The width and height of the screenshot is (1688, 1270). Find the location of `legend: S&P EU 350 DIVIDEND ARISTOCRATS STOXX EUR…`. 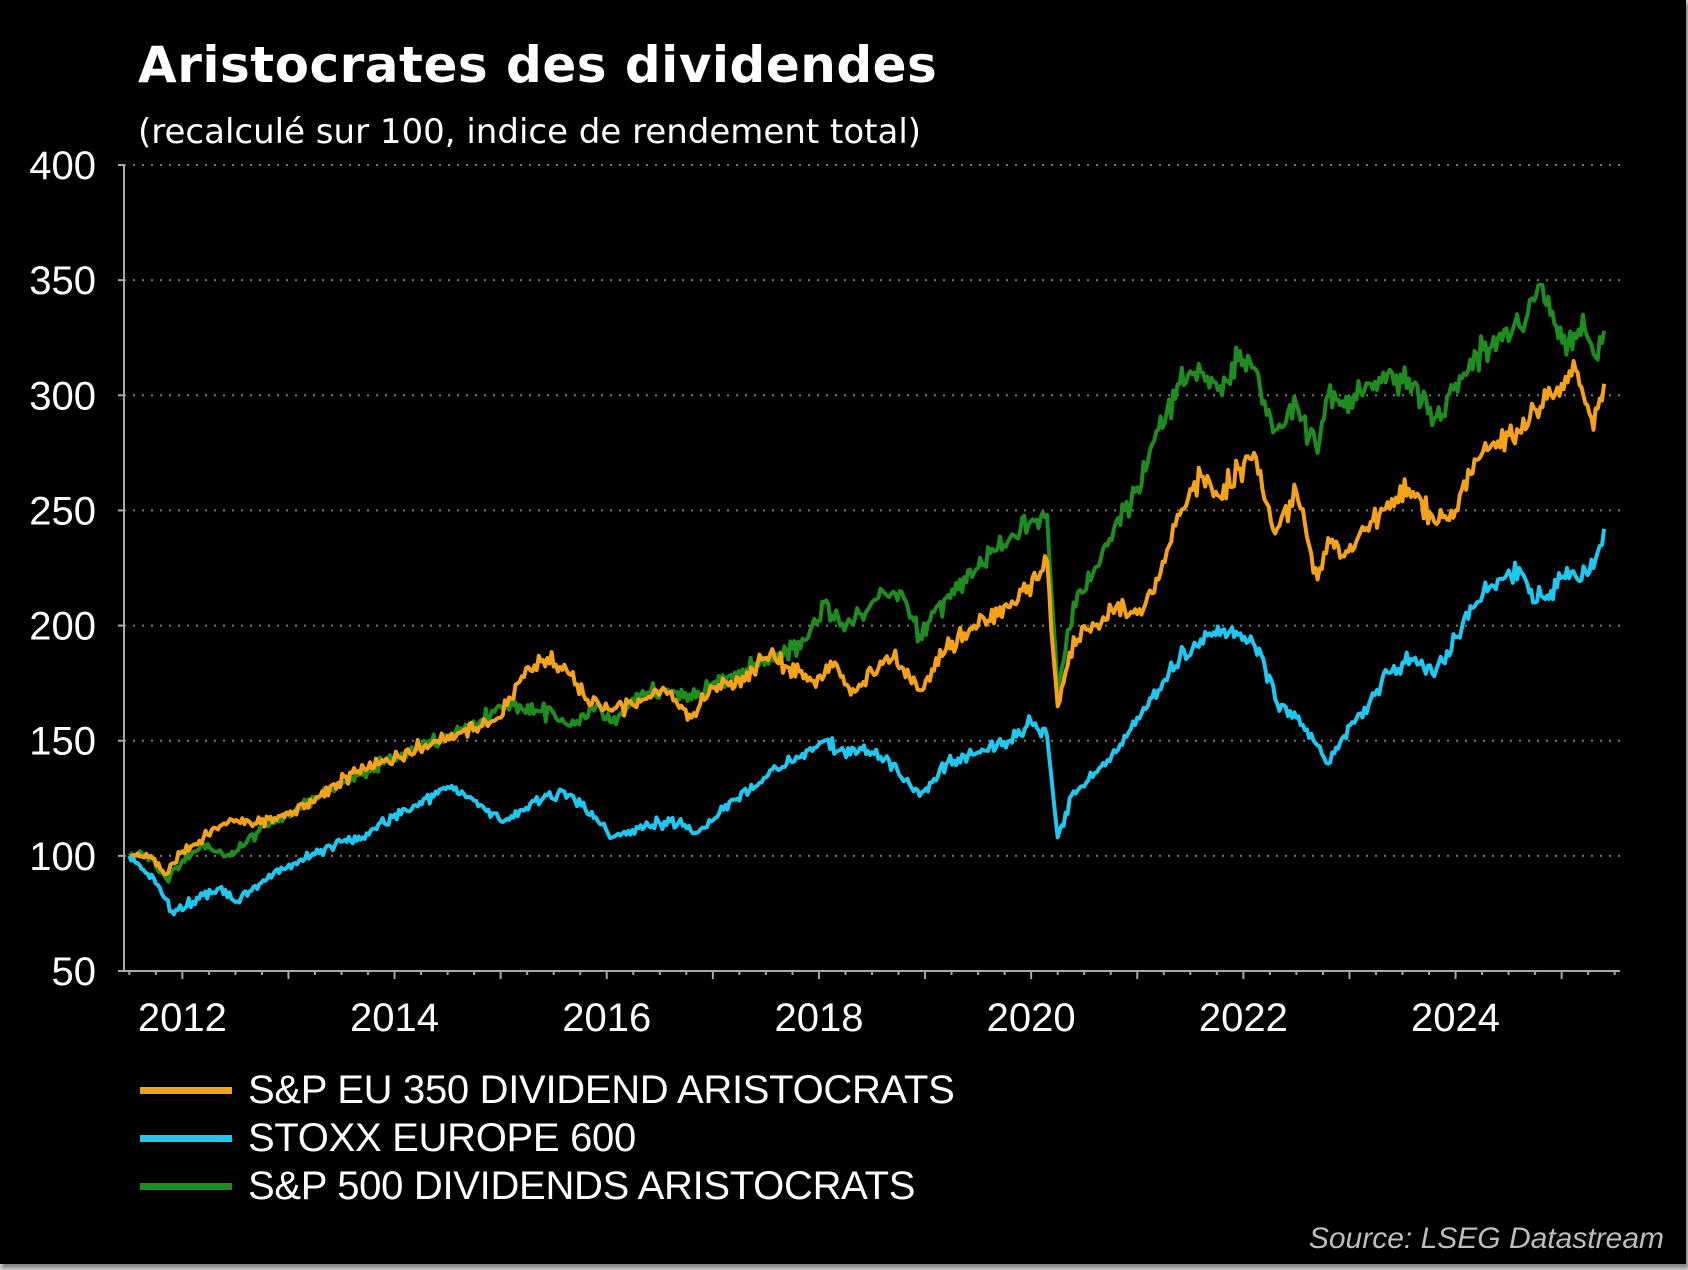

legend: S&P EU 350 DIVIDEND ARISTOCRATS STOXX EUR… is located at coordinates (547, 1138).